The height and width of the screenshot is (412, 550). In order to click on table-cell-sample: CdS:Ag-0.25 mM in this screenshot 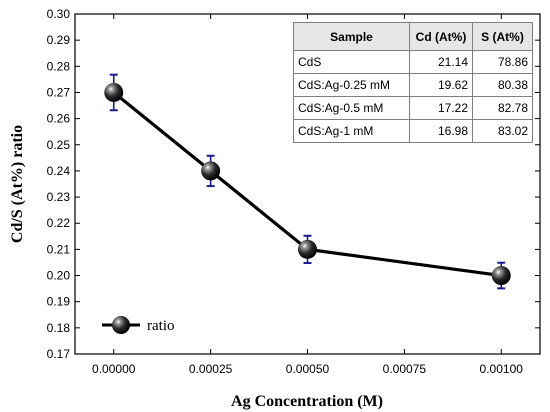, I will do `click(351, 85)`.